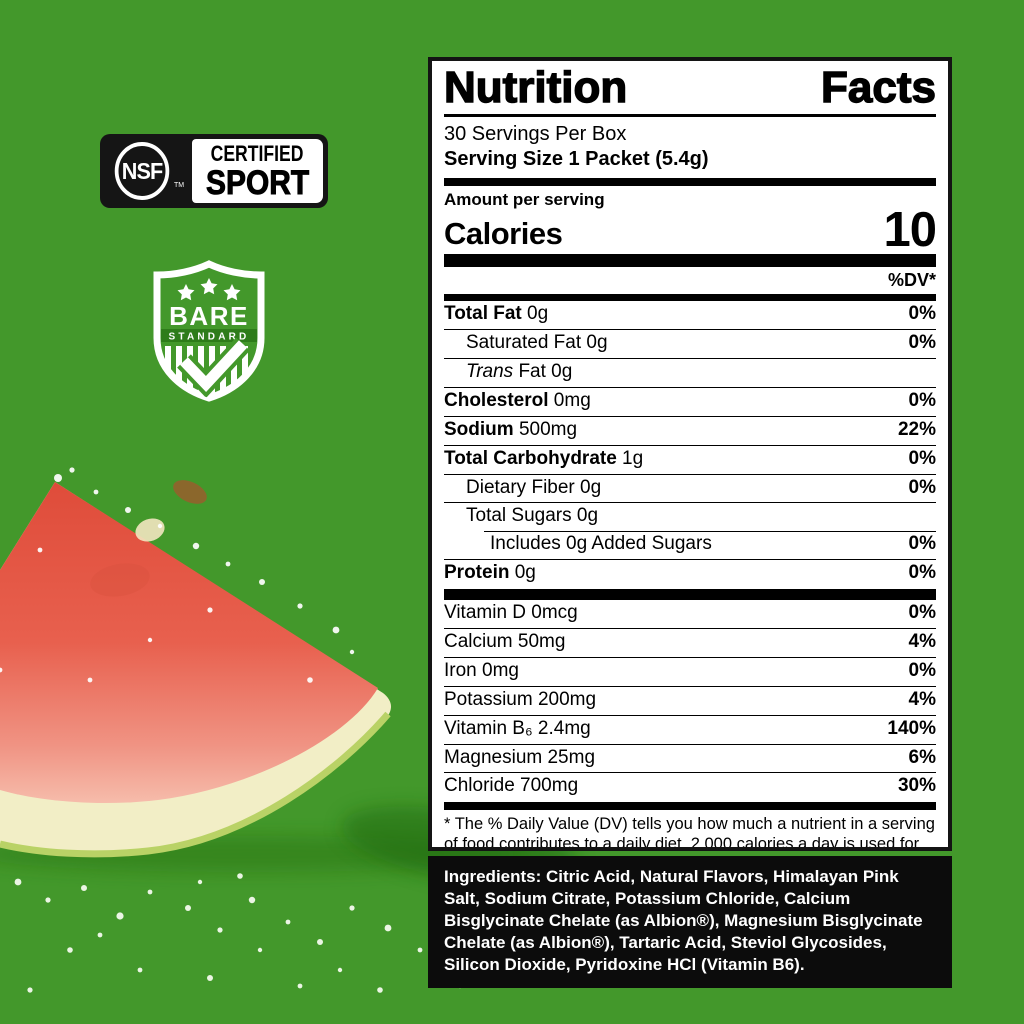 Image resolution: width=1024 pixels, height=1024 pixels. What do you see at coordinates (690, 758) in the screenshot?
I see `nutrition-row: Magnesium 25mg 6%` at bounding box center [690, 758].